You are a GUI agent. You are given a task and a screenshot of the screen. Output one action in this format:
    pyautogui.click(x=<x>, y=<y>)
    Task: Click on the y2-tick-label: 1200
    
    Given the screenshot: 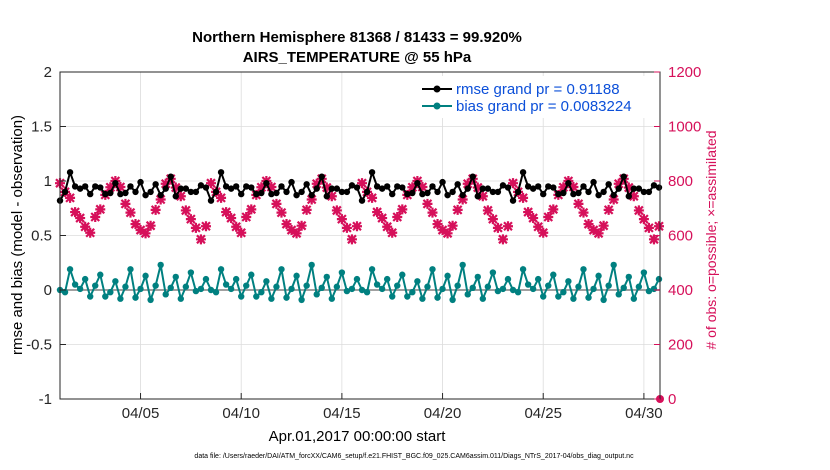 What is the action you would take?
    pyautogui.click(x=684, y=72)
    